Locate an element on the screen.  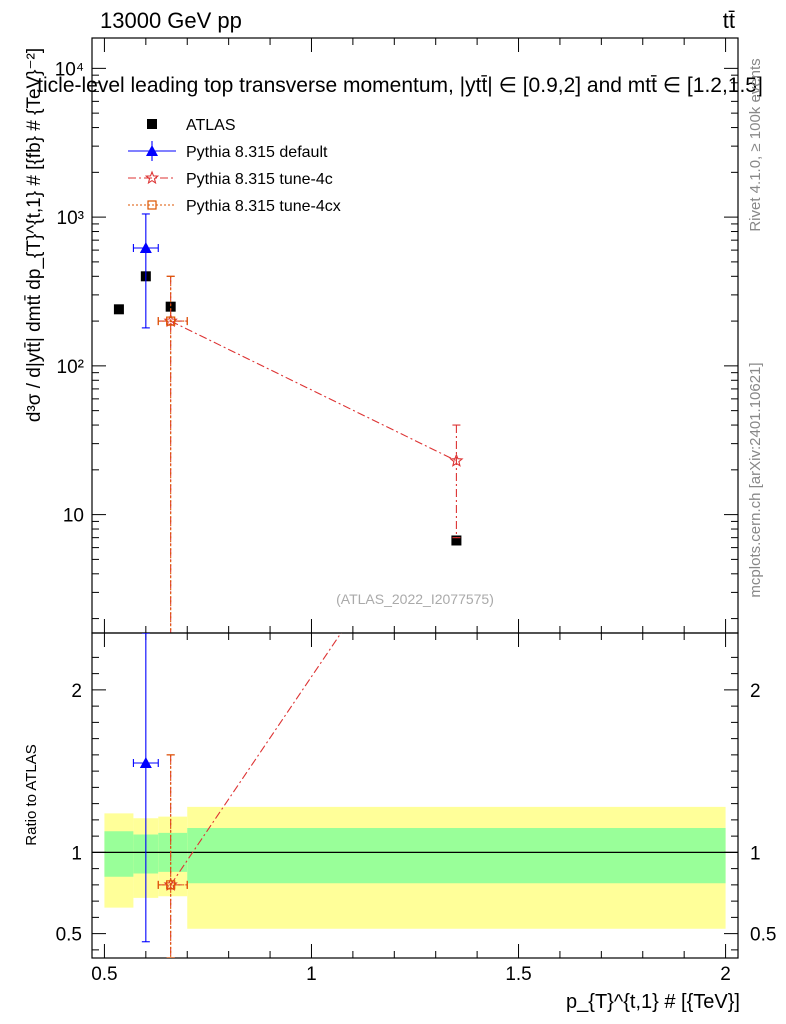
legend-marker-pythia_4c is located at coordinates (152, 177).